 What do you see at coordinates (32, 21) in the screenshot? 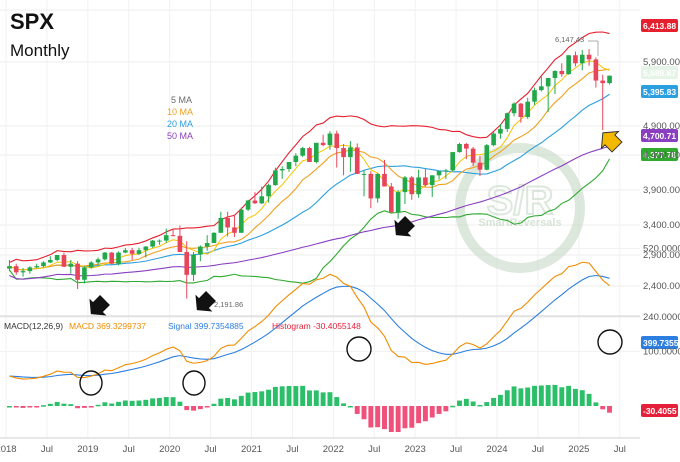
I see `symbol-title: SPX` at bounding box center [32, 21].